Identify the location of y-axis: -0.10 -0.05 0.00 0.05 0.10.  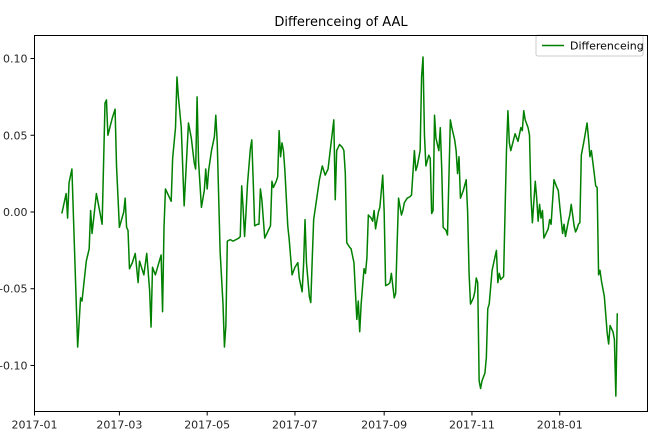
(17, 212).